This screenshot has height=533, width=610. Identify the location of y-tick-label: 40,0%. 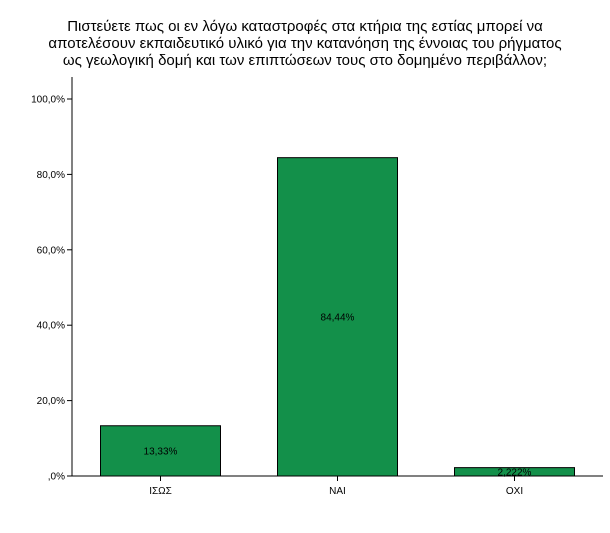
(51, 326).